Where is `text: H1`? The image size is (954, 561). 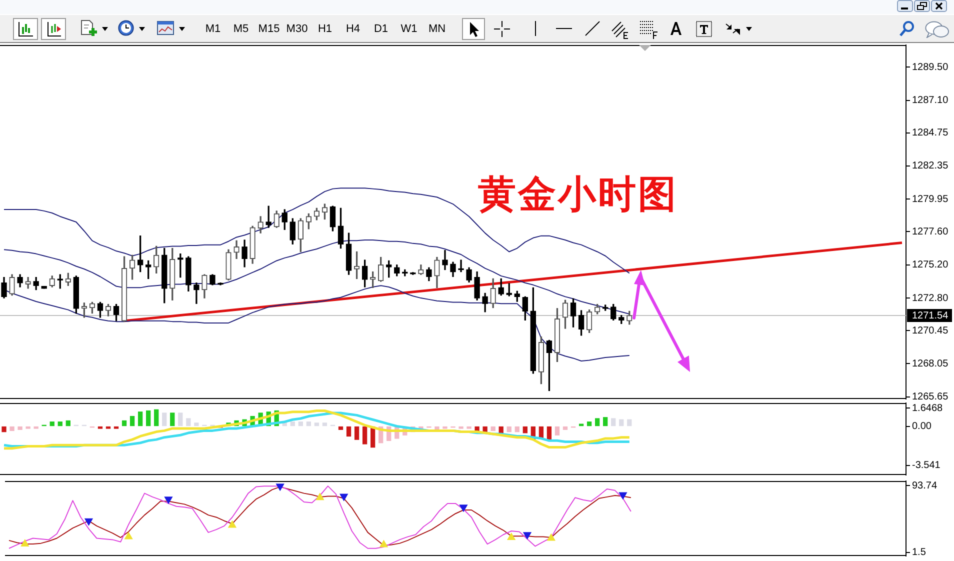
text: H1 is located at coordinates (325, 29).